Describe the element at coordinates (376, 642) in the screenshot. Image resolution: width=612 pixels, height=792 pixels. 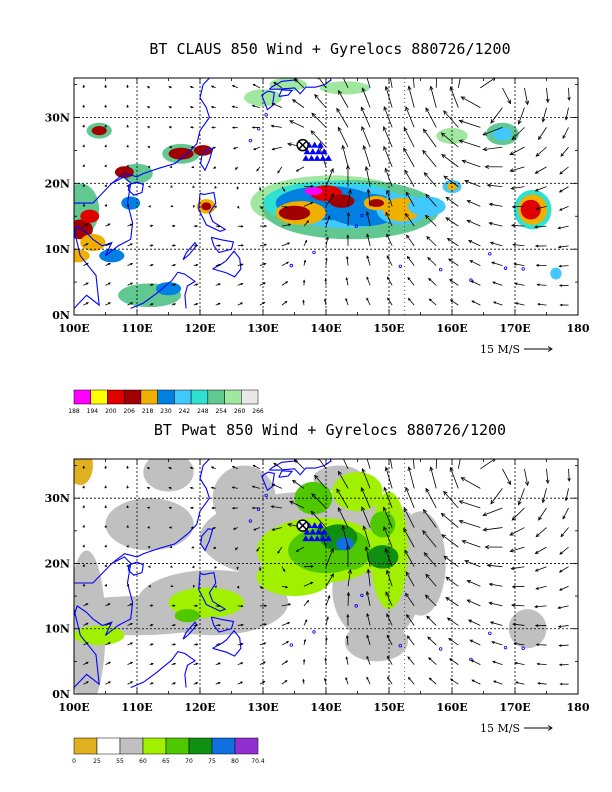
I see `bottom-shaded-area` at that location.